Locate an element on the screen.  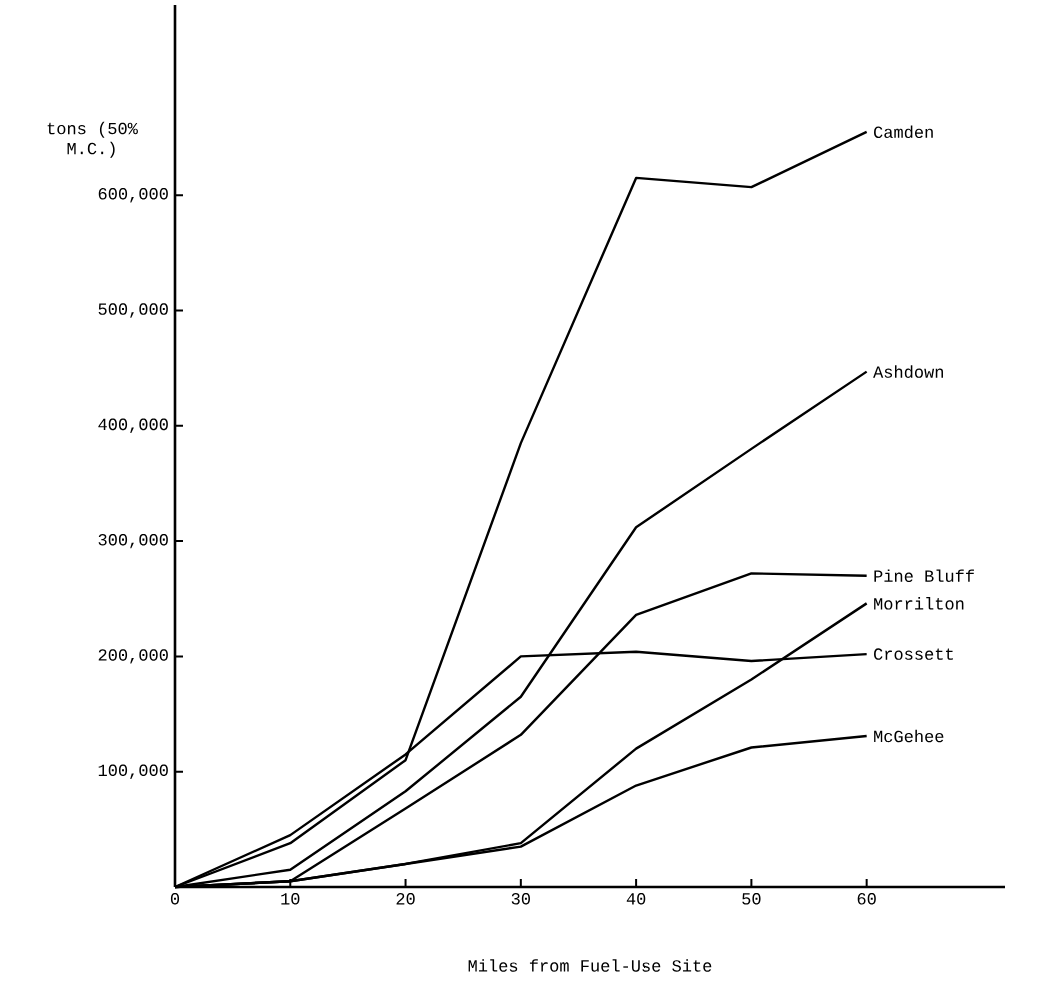
x-axis-title: Miles from Fuel-Use Site is located at coordinates (590, 965).